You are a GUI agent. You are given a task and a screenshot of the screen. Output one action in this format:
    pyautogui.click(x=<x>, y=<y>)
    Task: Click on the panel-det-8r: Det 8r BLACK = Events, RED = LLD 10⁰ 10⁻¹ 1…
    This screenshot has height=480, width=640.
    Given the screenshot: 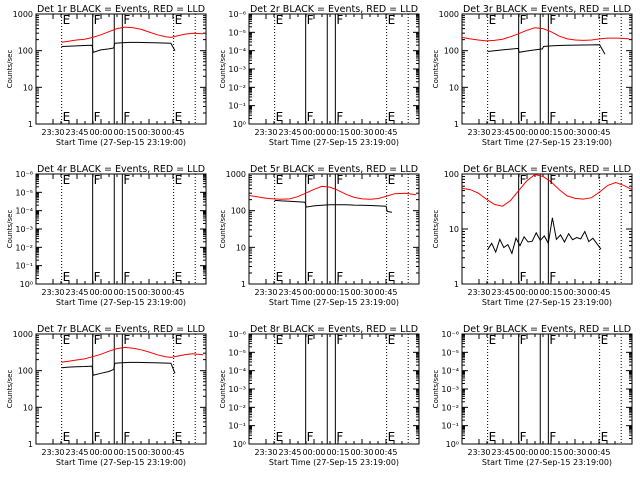 What is the action you would take?
    pyautogui.click(x=319, y=395)
    